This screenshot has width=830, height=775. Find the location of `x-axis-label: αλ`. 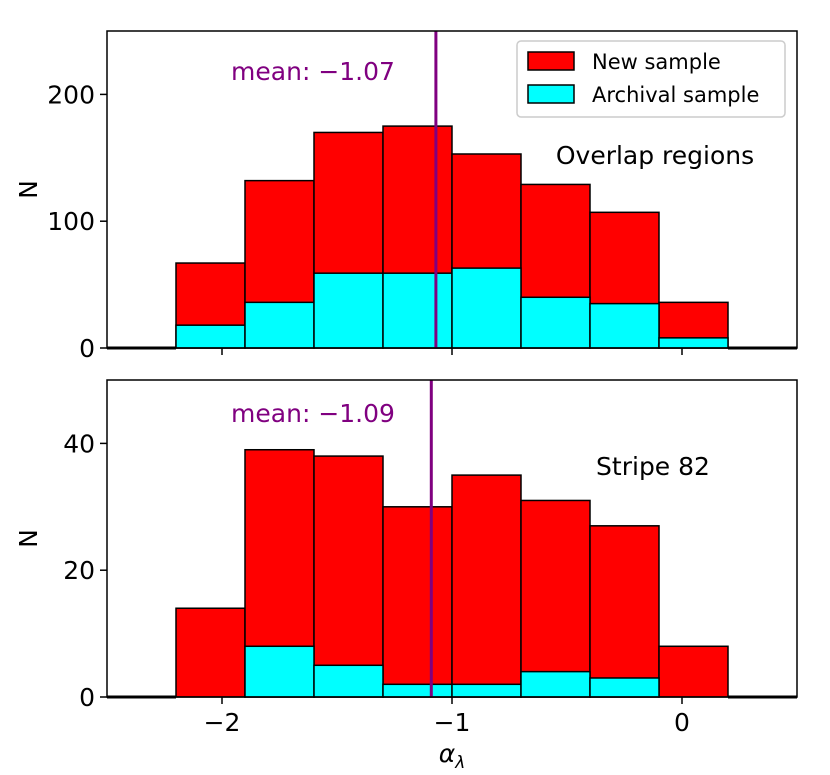

x-axis-label: αλ is located at coordinates (452, 756).